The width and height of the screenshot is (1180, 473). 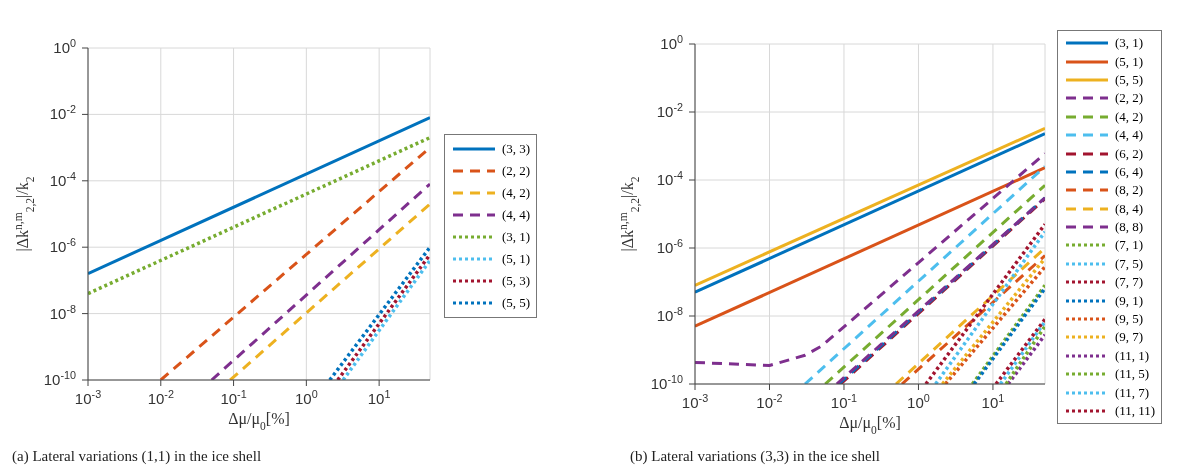 What do you see at coordinates (137, 456) in the screenshot?
I see `text: (a) Lateral variations (1,1) in the ice shell` at bounding box center [137, 456].